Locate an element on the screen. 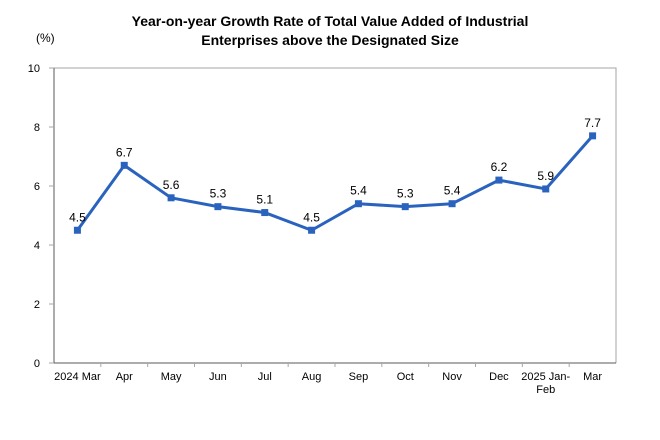 The image size is (660, 440). x-axis-label: Oct is located at coordinates (405, 377).